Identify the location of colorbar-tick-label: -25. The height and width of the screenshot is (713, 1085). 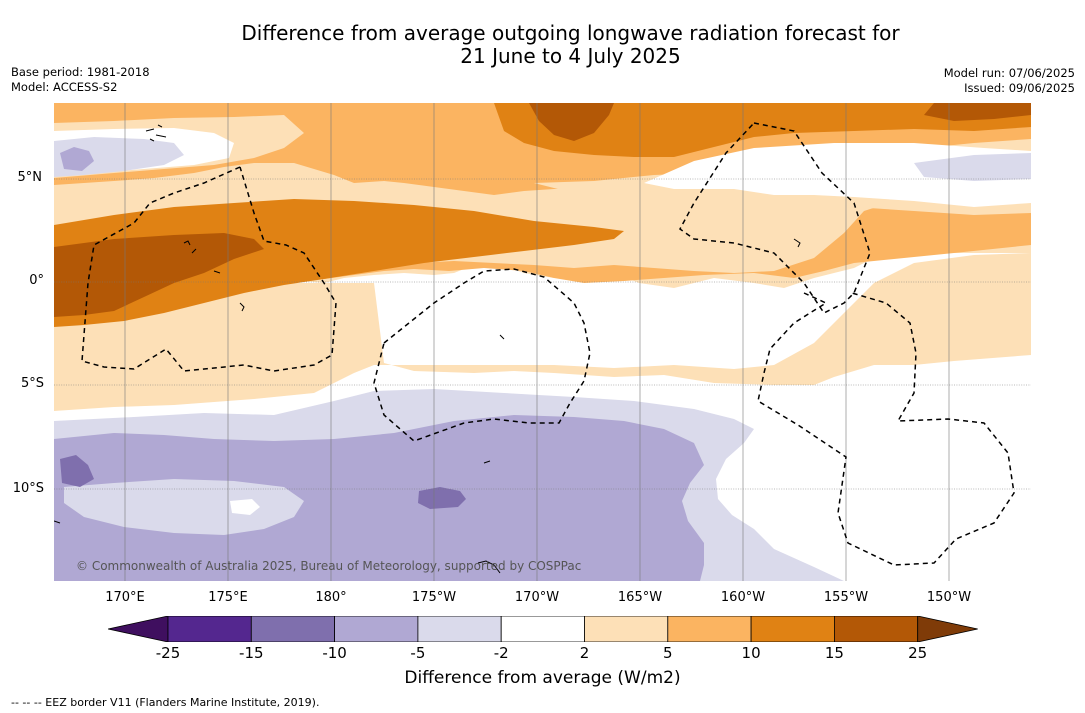
(168, 653).